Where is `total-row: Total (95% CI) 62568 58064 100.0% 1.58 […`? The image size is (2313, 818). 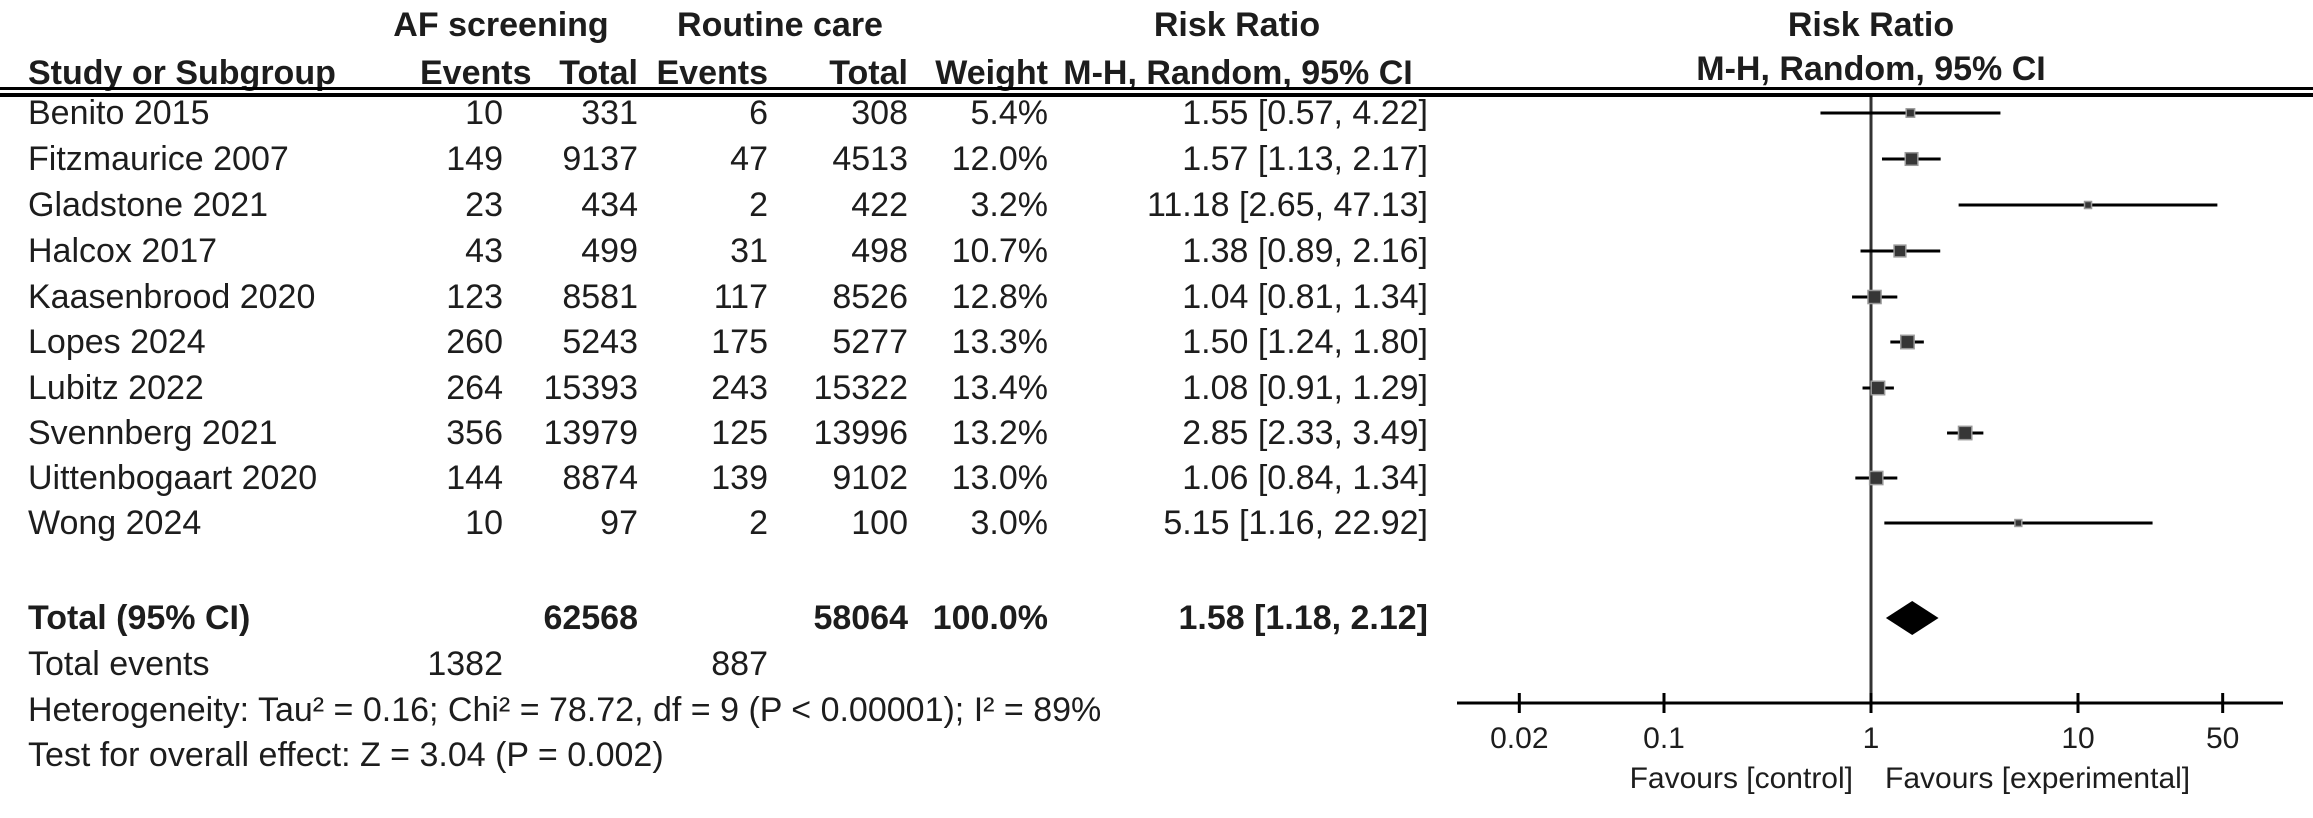 total-row: Total (95% CI) 62568 58064 100.0% 1.58 [… is located at coordinates (728, 618).